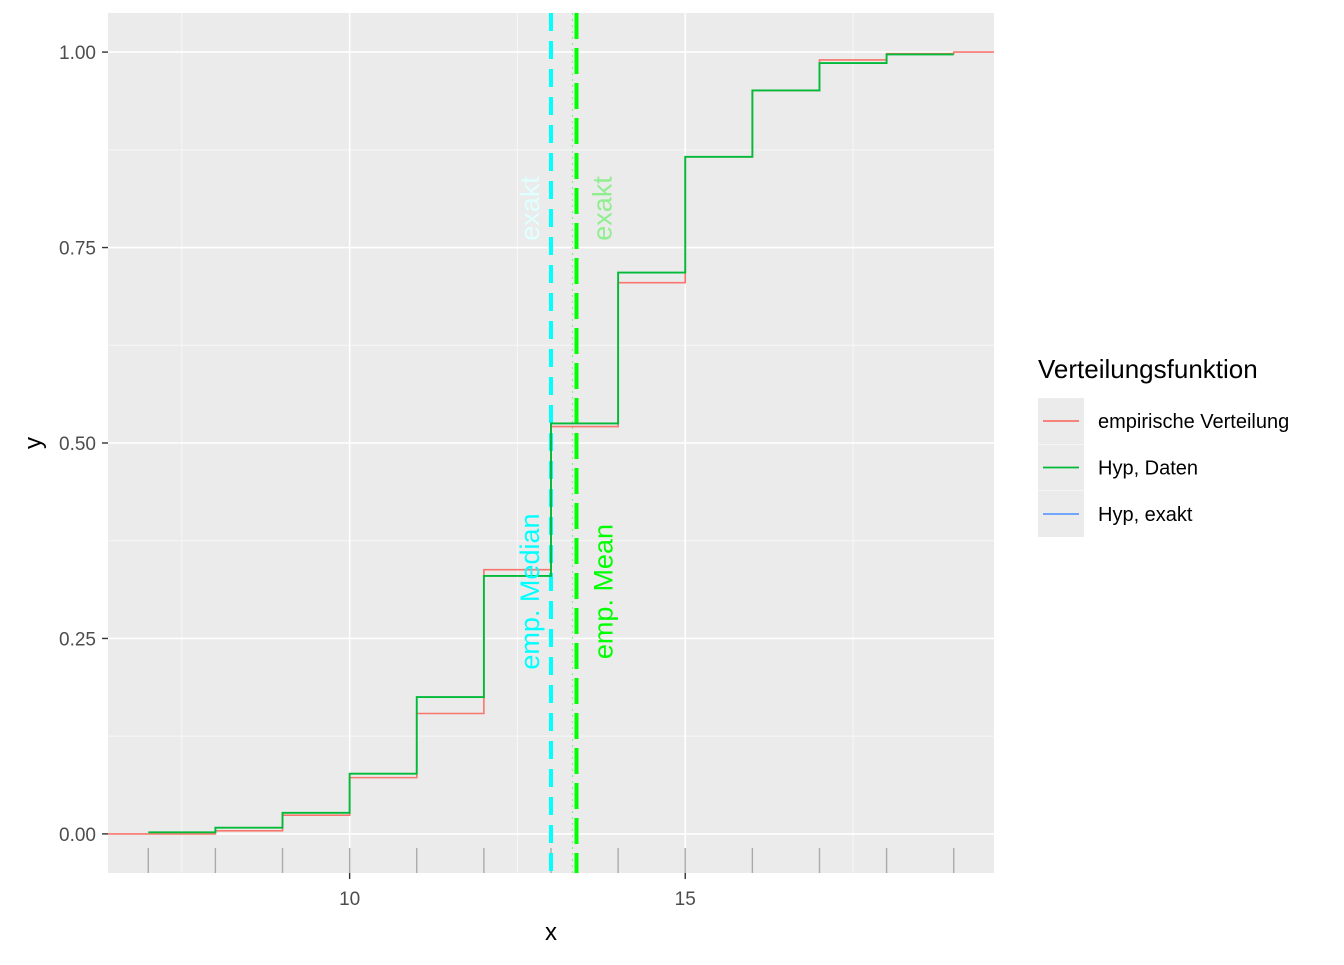 Image resolution: width=1344 pixels, height=965 pixels. What do you see at coordinates (77, 444) in the screenshot?
I see `y-tick-label: 0.50` at bounding box center [77, 444].